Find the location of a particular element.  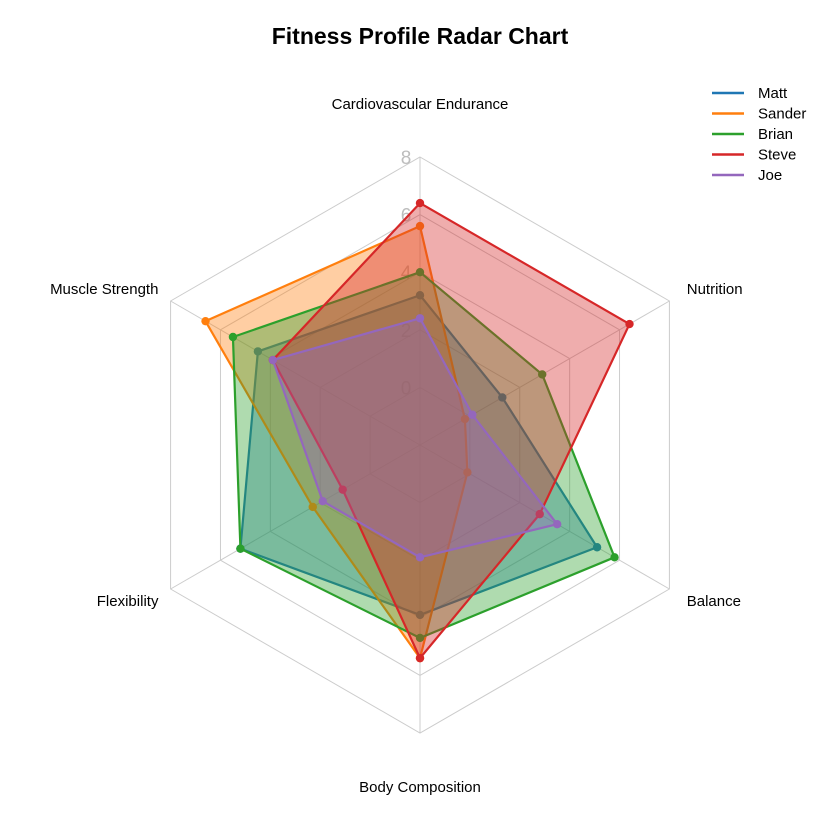

legend-label-joe: Joe is located at coordinates (770, 175).